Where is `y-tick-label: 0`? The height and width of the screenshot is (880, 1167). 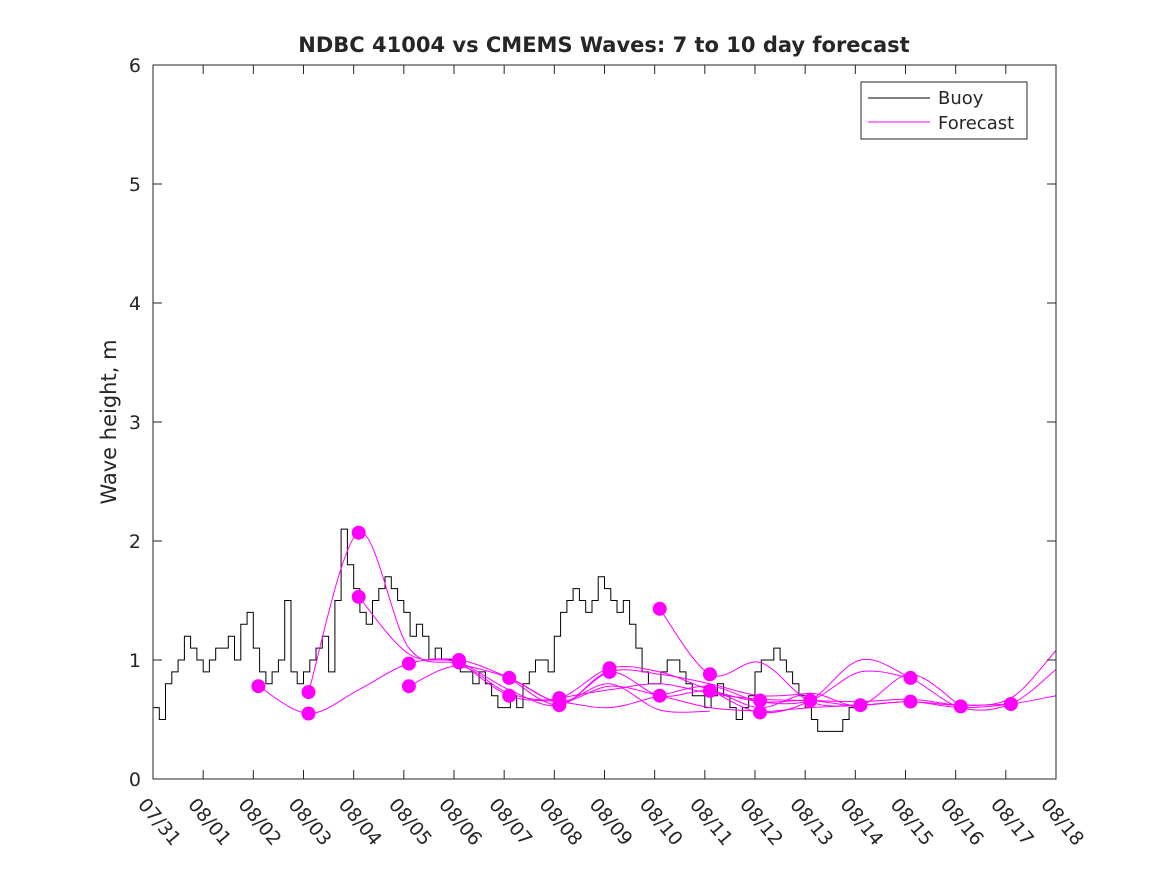
y-tick-label: 0 is located at coordinates (135, 780).